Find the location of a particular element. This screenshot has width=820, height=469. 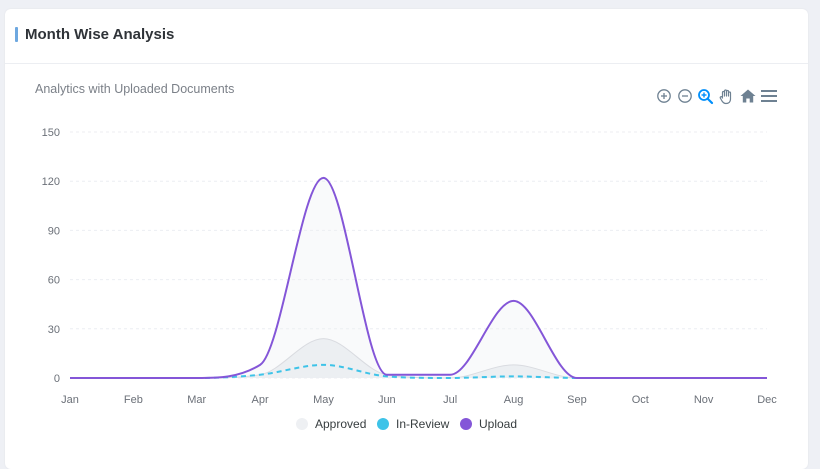

y-tick-label: 90 is located at coordinates (54, 231).